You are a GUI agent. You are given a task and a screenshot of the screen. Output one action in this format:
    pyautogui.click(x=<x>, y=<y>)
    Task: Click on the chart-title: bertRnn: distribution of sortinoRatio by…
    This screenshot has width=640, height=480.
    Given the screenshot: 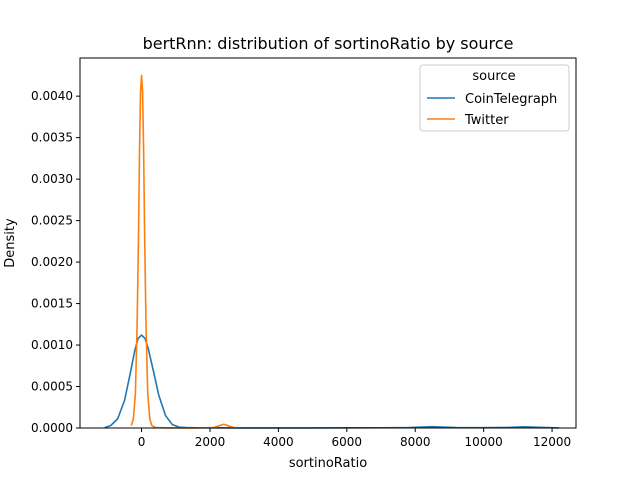 What is the action you would take?
    pyautogui.click(x=328, y=43)
    